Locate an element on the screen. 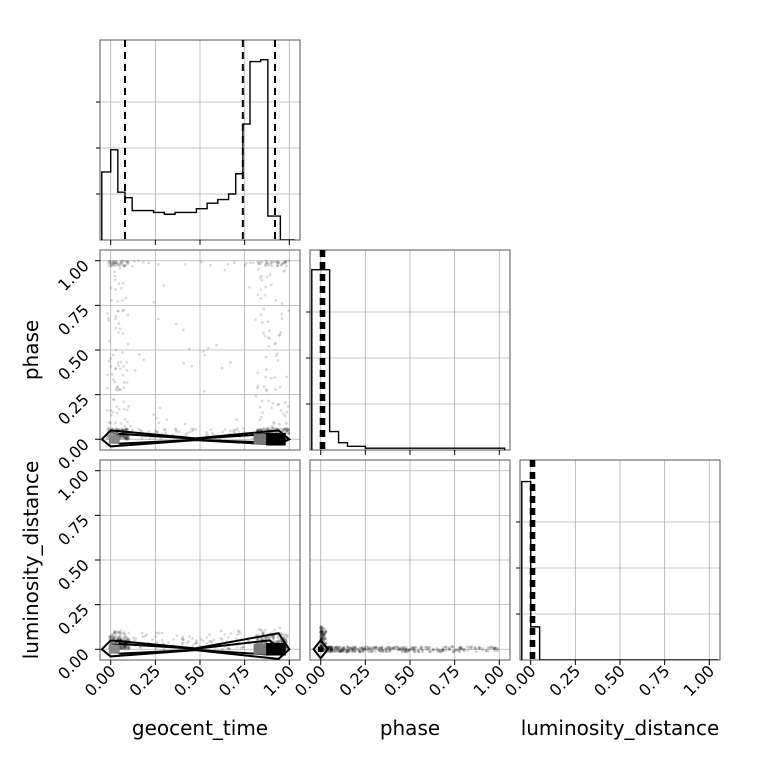 The width and height of the screenshot is (760, 760). x-tick-label: 0.75 is located at coordinates (444, 680).